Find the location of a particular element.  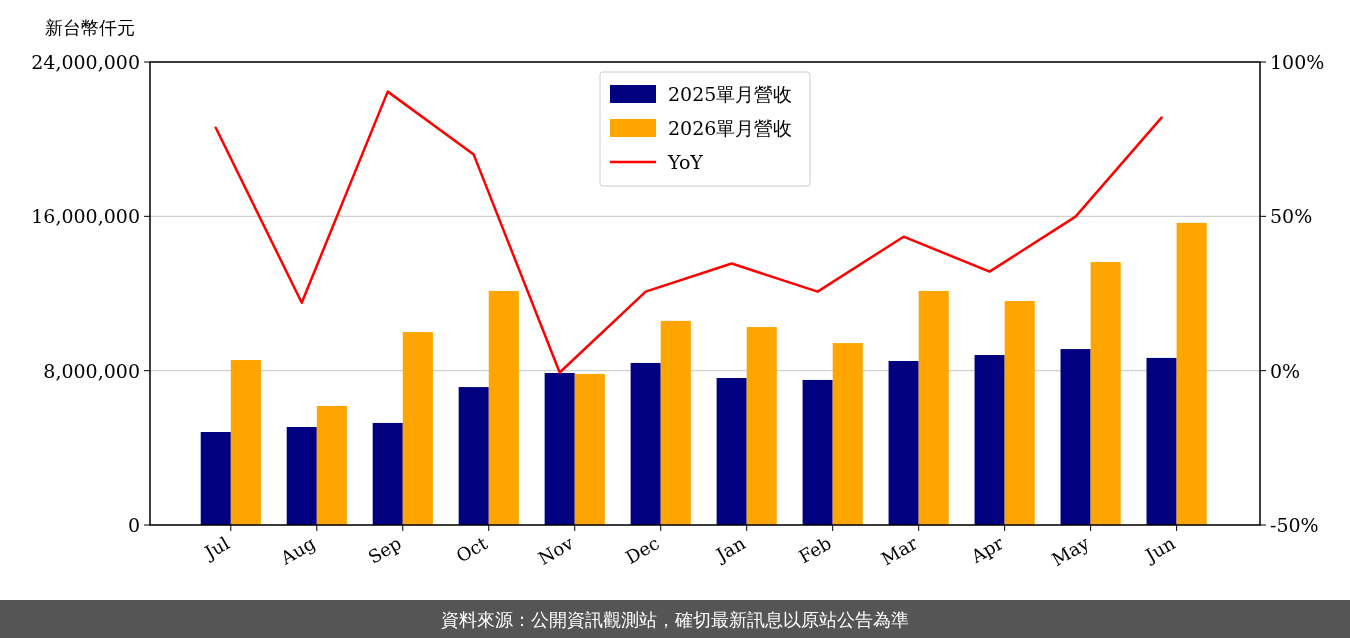

y2-tick-label: -50% is located at coordinates (1294, 525).